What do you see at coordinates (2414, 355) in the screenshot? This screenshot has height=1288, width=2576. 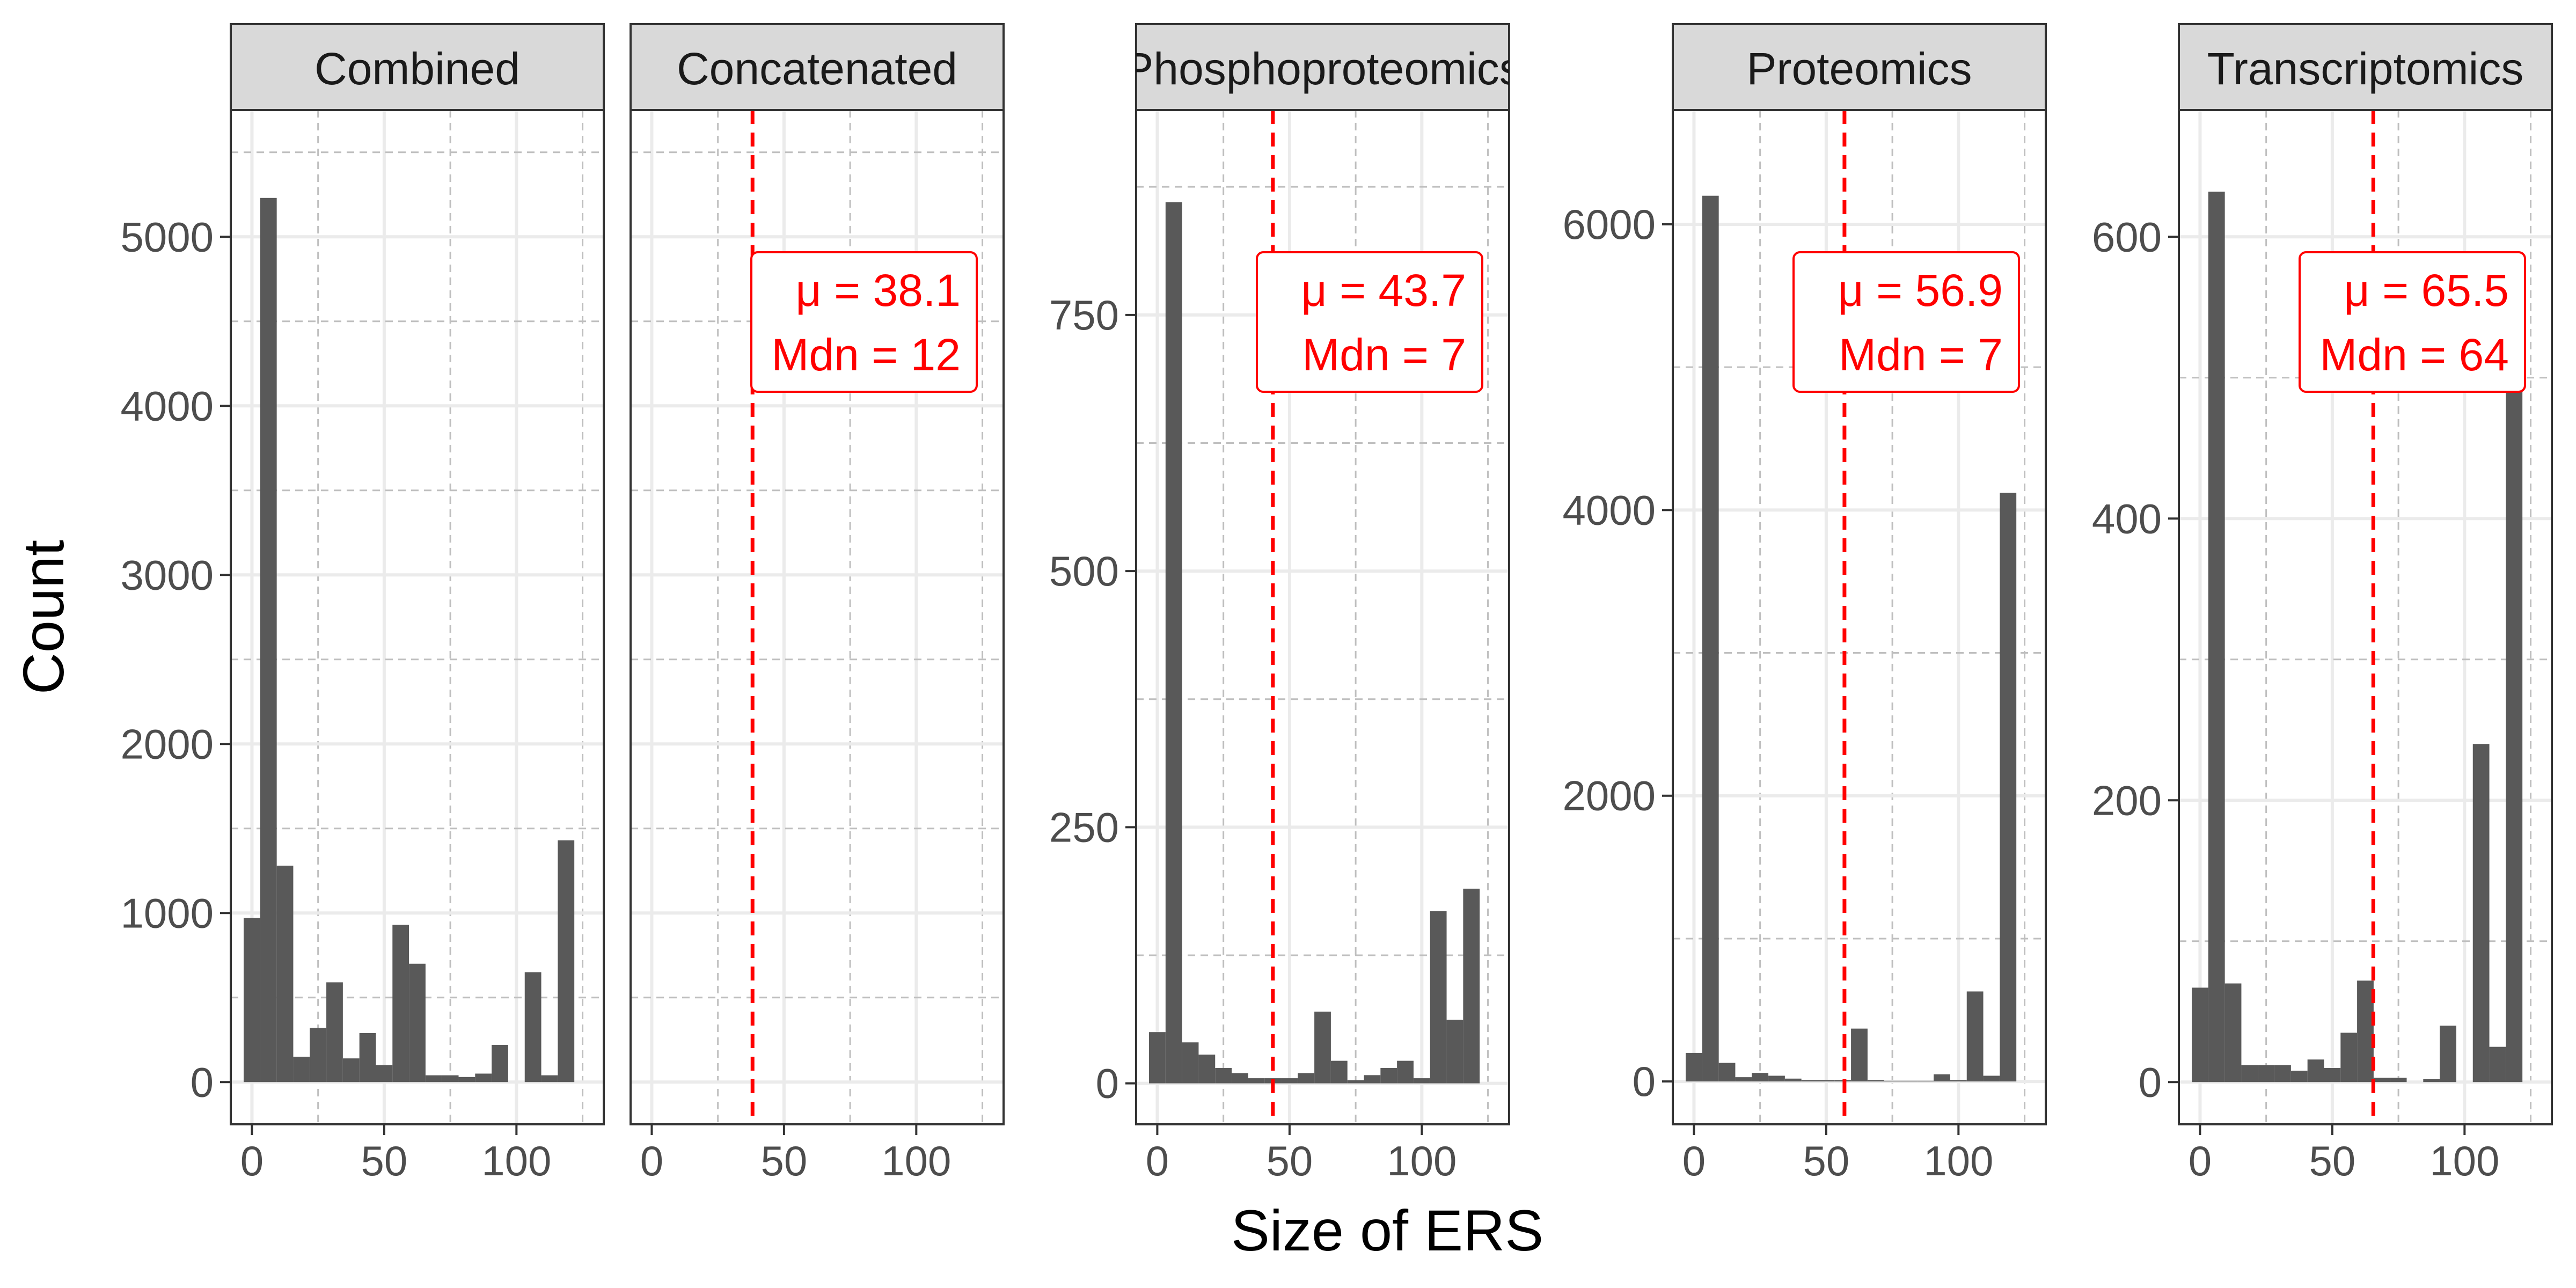 I see `median-annotation: Mdn = 64` at bounding box center [2414, 355].